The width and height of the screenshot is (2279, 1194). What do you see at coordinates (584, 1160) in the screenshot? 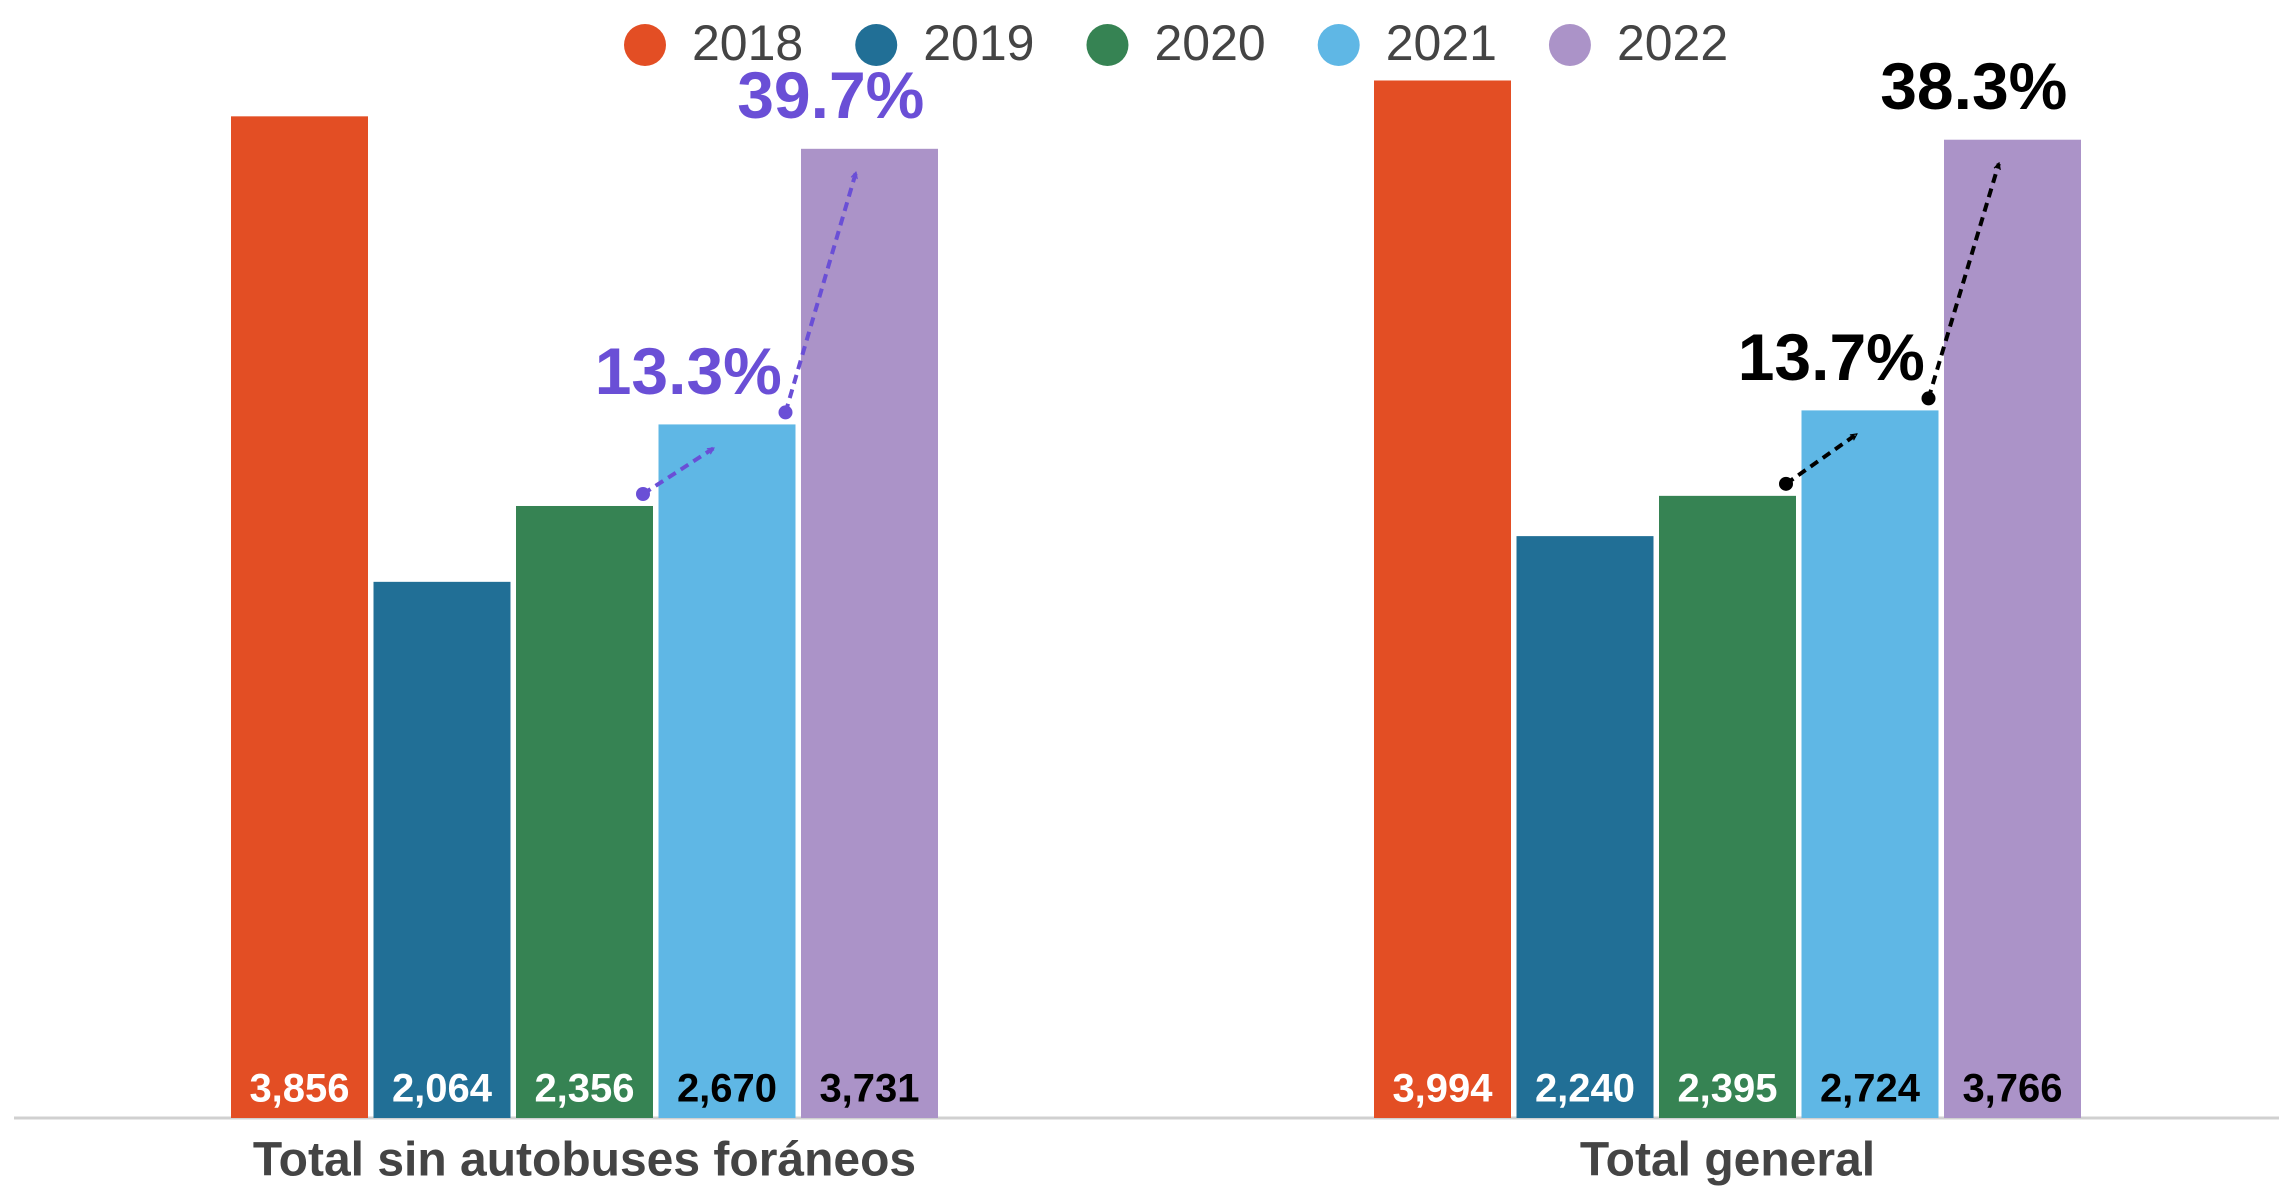
I see `category-label: Total sin autobuses foráneos` at bounding box center [584, 1160].